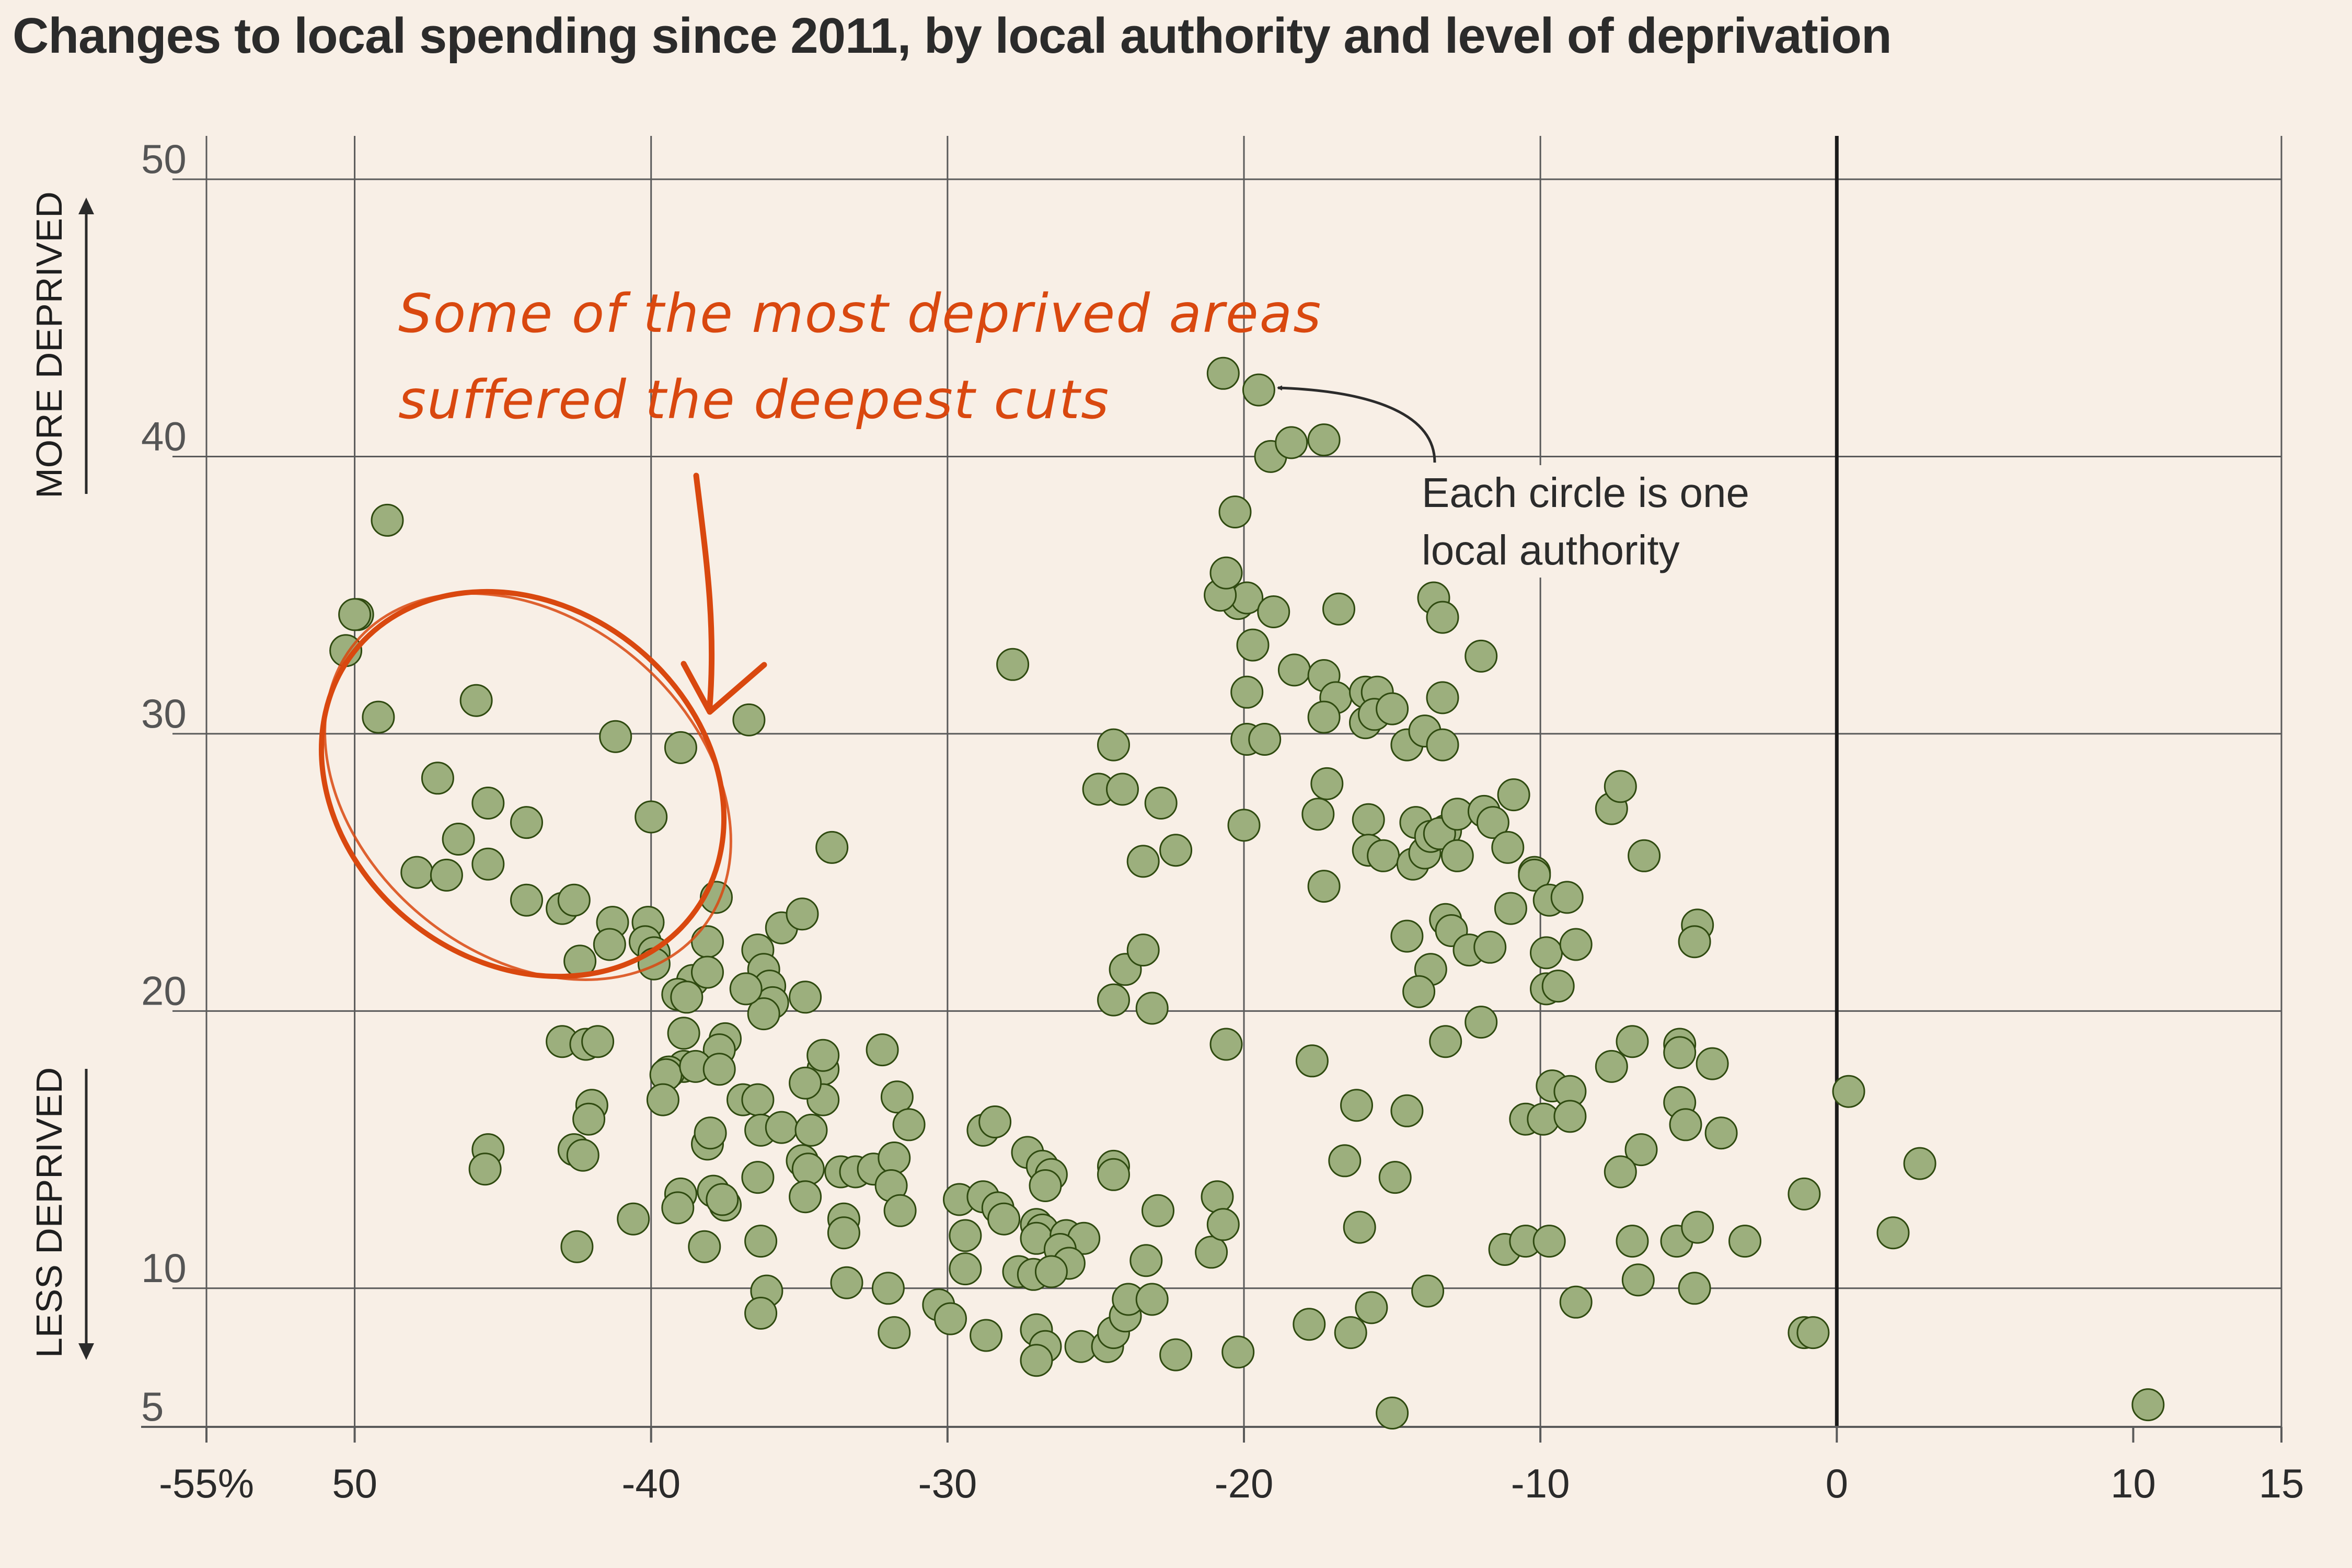 The width and height of the screenshot is (2352, 1568). Describe the element at coordinates (152, 1406) in the screenshot. I see `y-tick-label: 5` at that location.